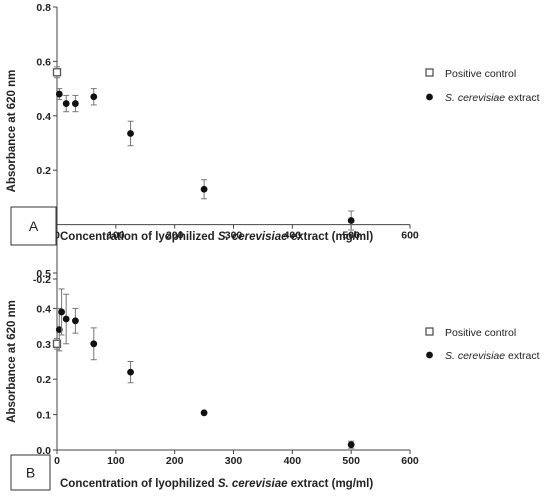 The height and width of the screenshot is (497, 550). Describe the element at coordinates (43, 8) in the screenshot. I see `y-tick-label: 0.8` at that location.